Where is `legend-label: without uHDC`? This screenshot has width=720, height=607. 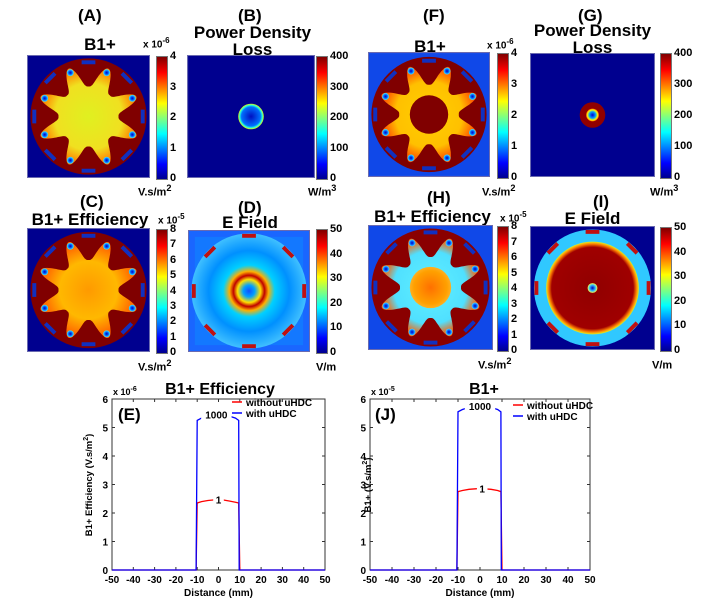 legend-label: without uHDC is located at coordinates (559, 406).